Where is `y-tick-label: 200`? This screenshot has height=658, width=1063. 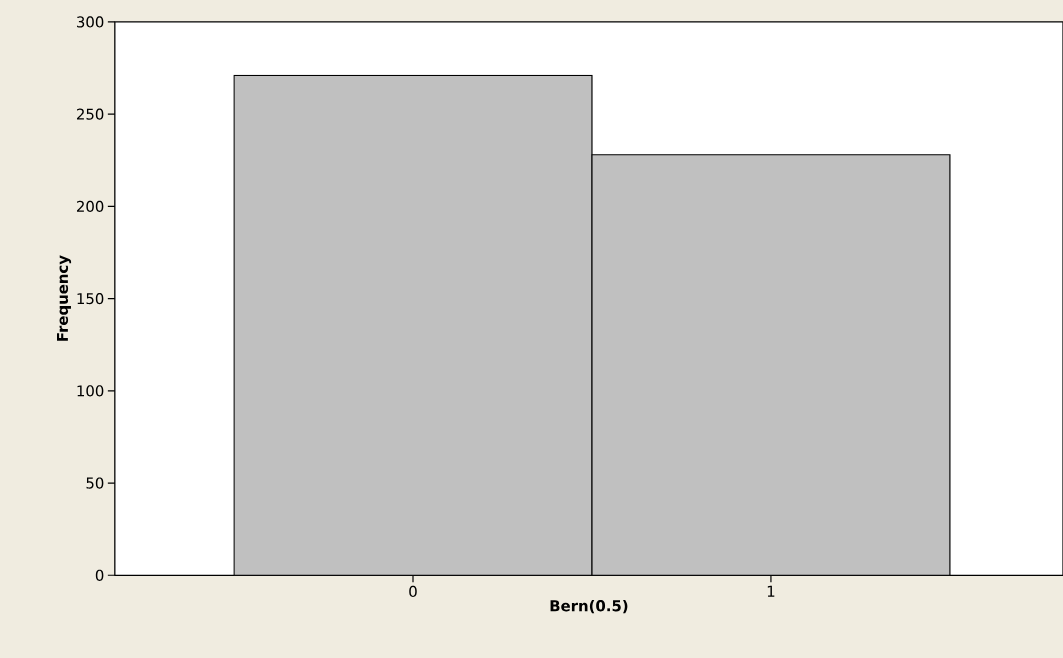
y-tick-label: 200 is located at coordinates (90, 206).